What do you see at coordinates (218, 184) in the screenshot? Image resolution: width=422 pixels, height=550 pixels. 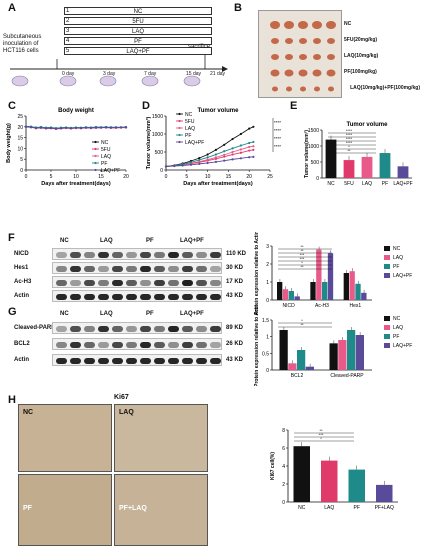 I see `x-axis-label: Days after treatment(days)` at bounding box center [218, 184].